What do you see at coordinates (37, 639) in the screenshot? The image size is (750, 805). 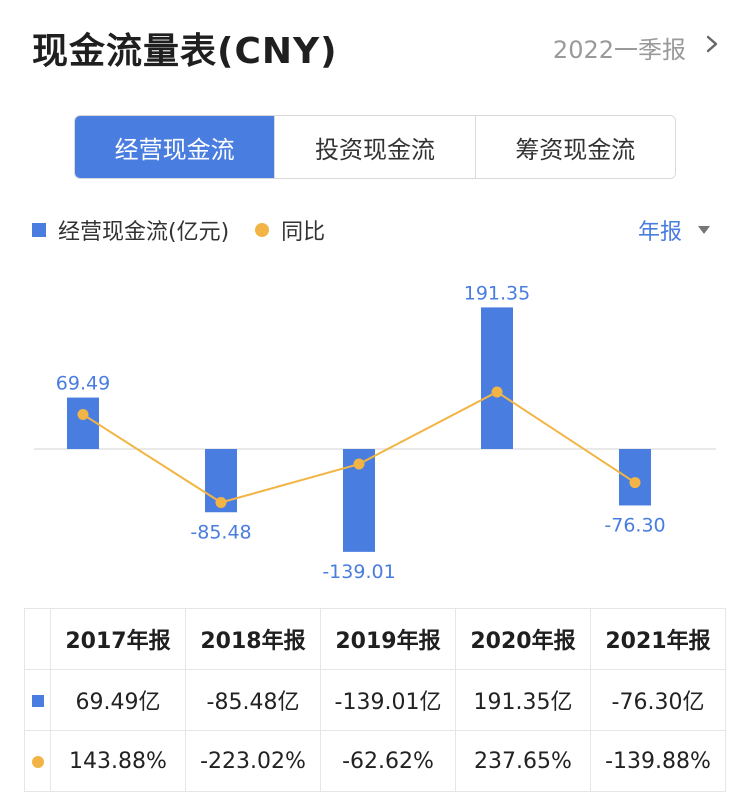 I see `table-corner-cell` at bounding box center [37, 639].